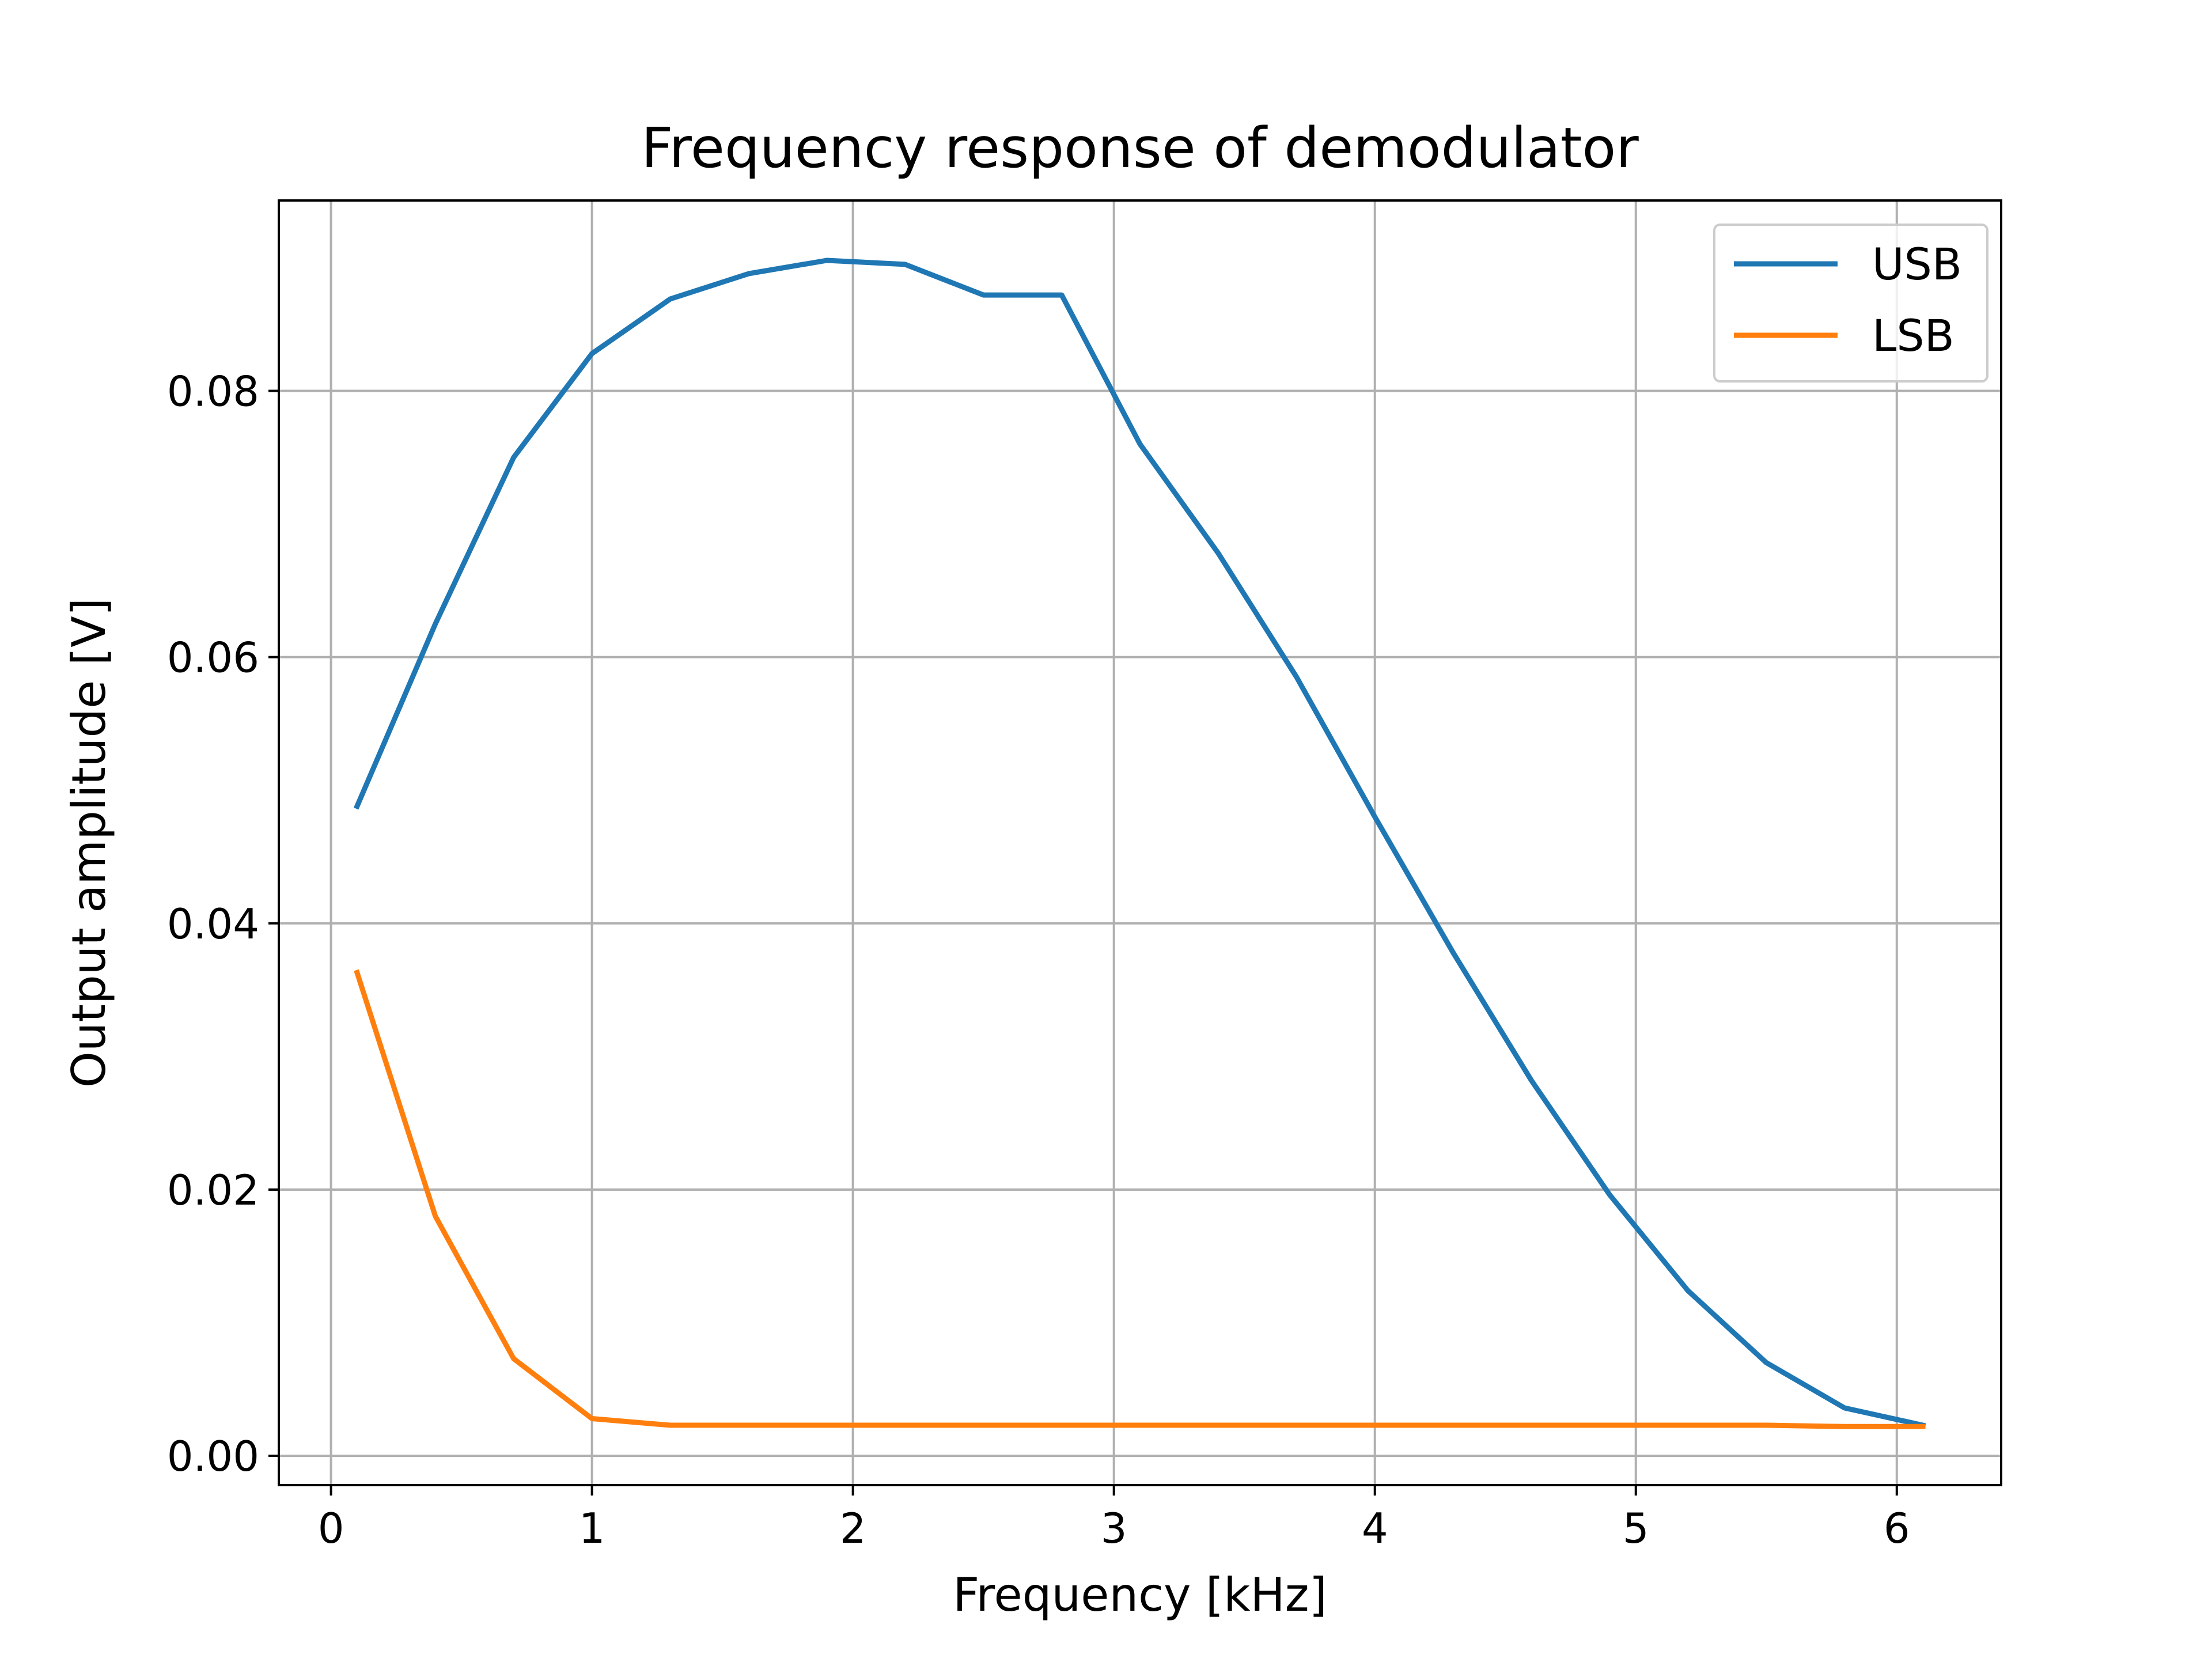  I want to click on chart-title: Frequency response of demodulator, so click(1140, 148).